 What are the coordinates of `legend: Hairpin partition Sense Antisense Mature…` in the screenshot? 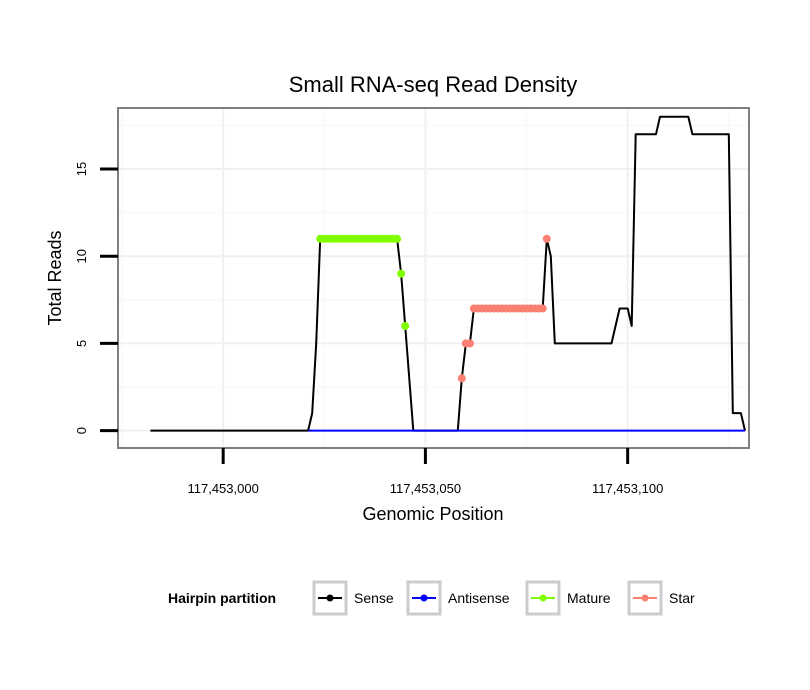 It's located at (431, 598).